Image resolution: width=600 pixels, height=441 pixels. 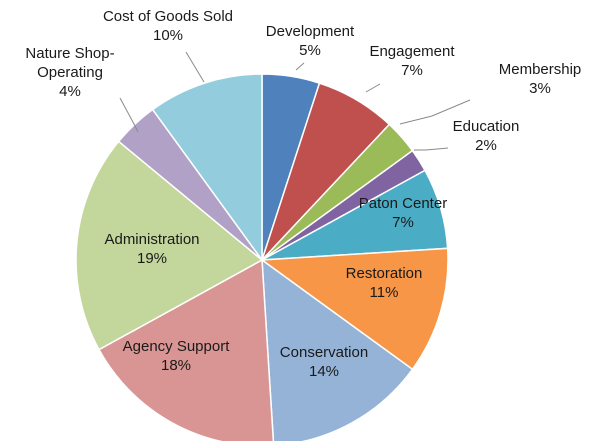 I want to click on slice-value-membership: 3%, so click(x=540, y=88).